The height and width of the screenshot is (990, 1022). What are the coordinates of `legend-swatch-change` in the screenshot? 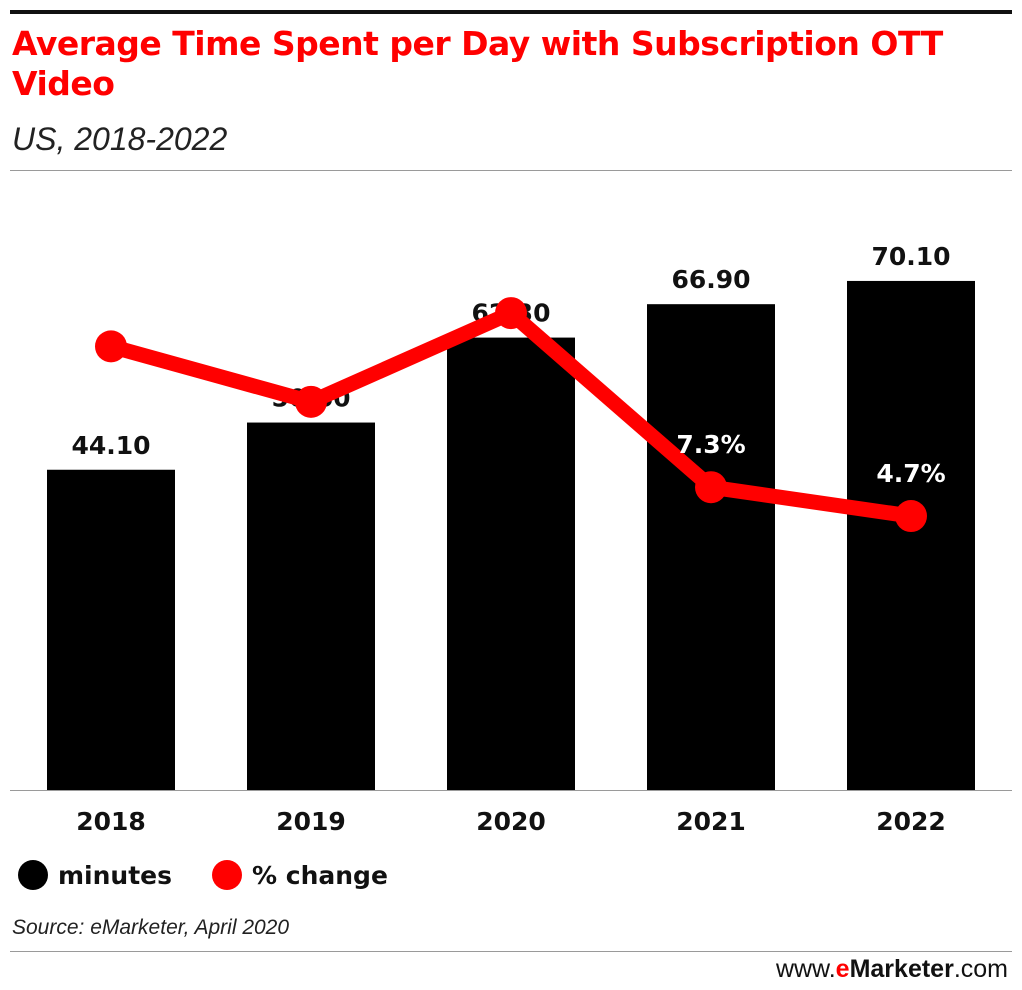 It's located at (227, 875).